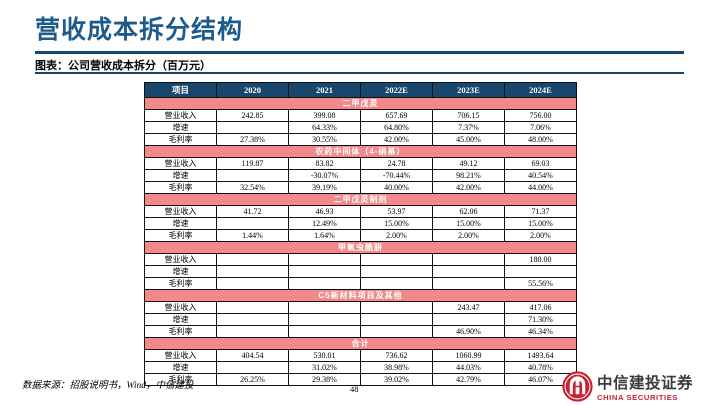  What do you see at coordinates (360, 343) in the screenshot?
I see `section-title-cell: 合计` at bounding box center [360, 343].